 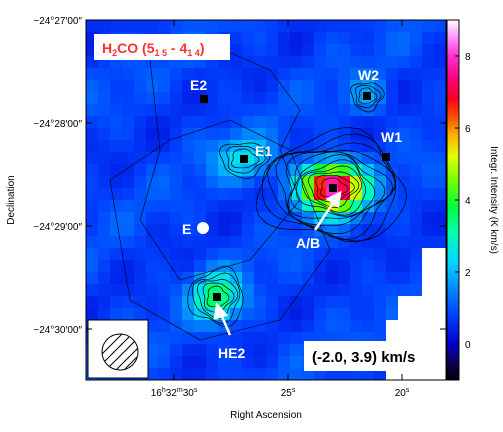 What do you see at coordinates (468, 273) in the screenshot?
I see `colorbar-tick-label: 2` at bounding box center [468, 273].